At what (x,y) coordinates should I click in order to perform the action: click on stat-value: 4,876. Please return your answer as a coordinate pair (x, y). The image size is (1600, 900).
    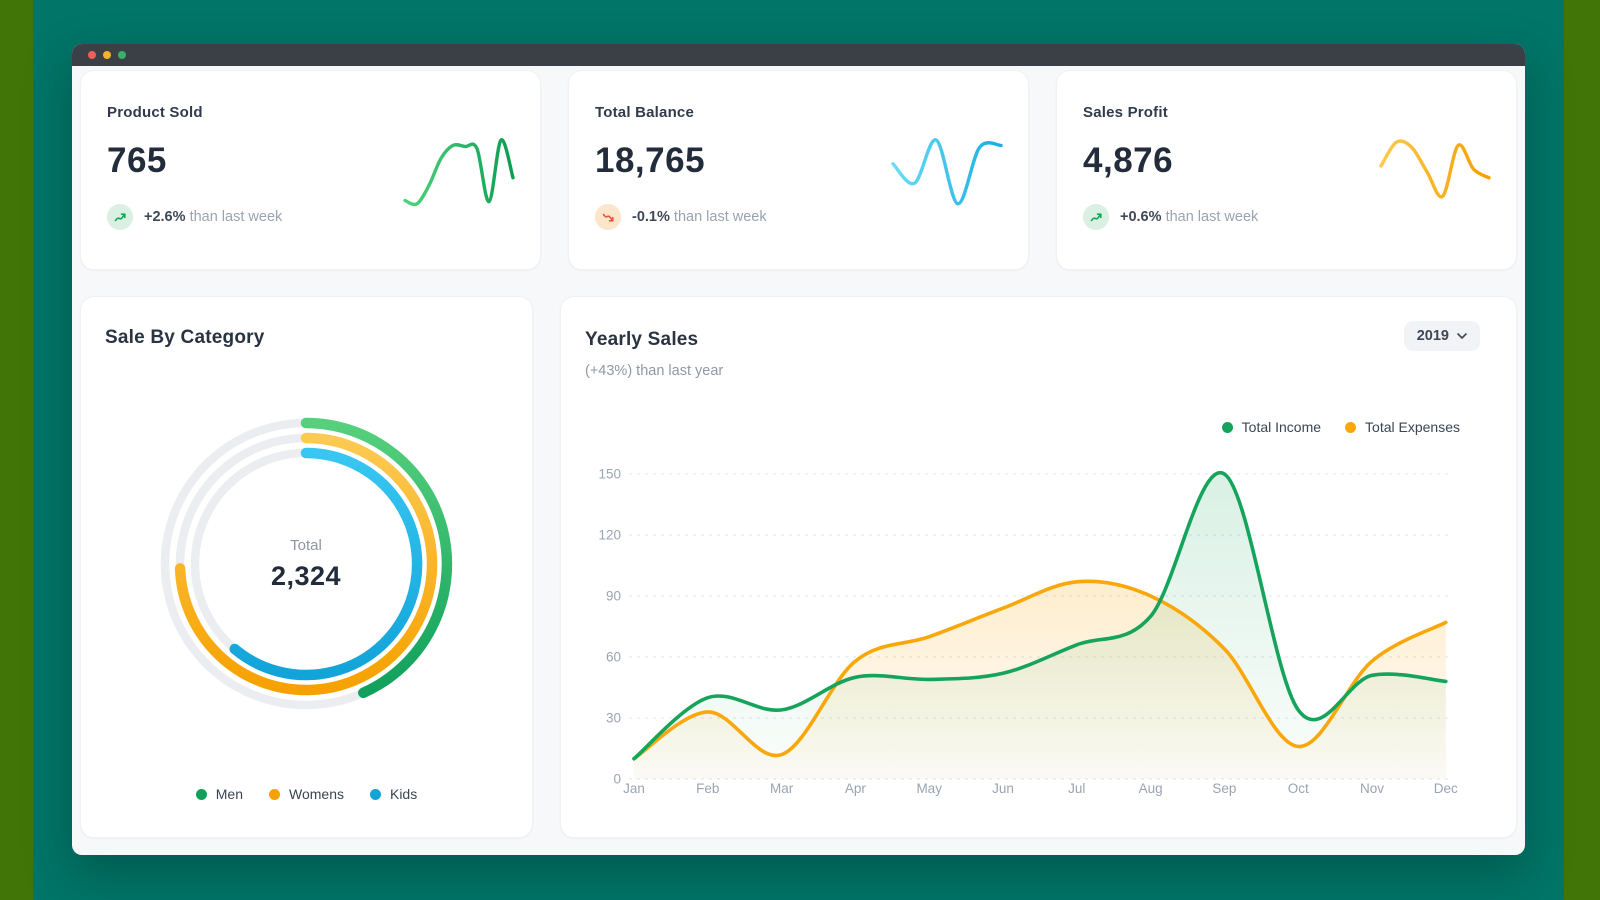
    Looking at the image, I should click on (1128, 160).